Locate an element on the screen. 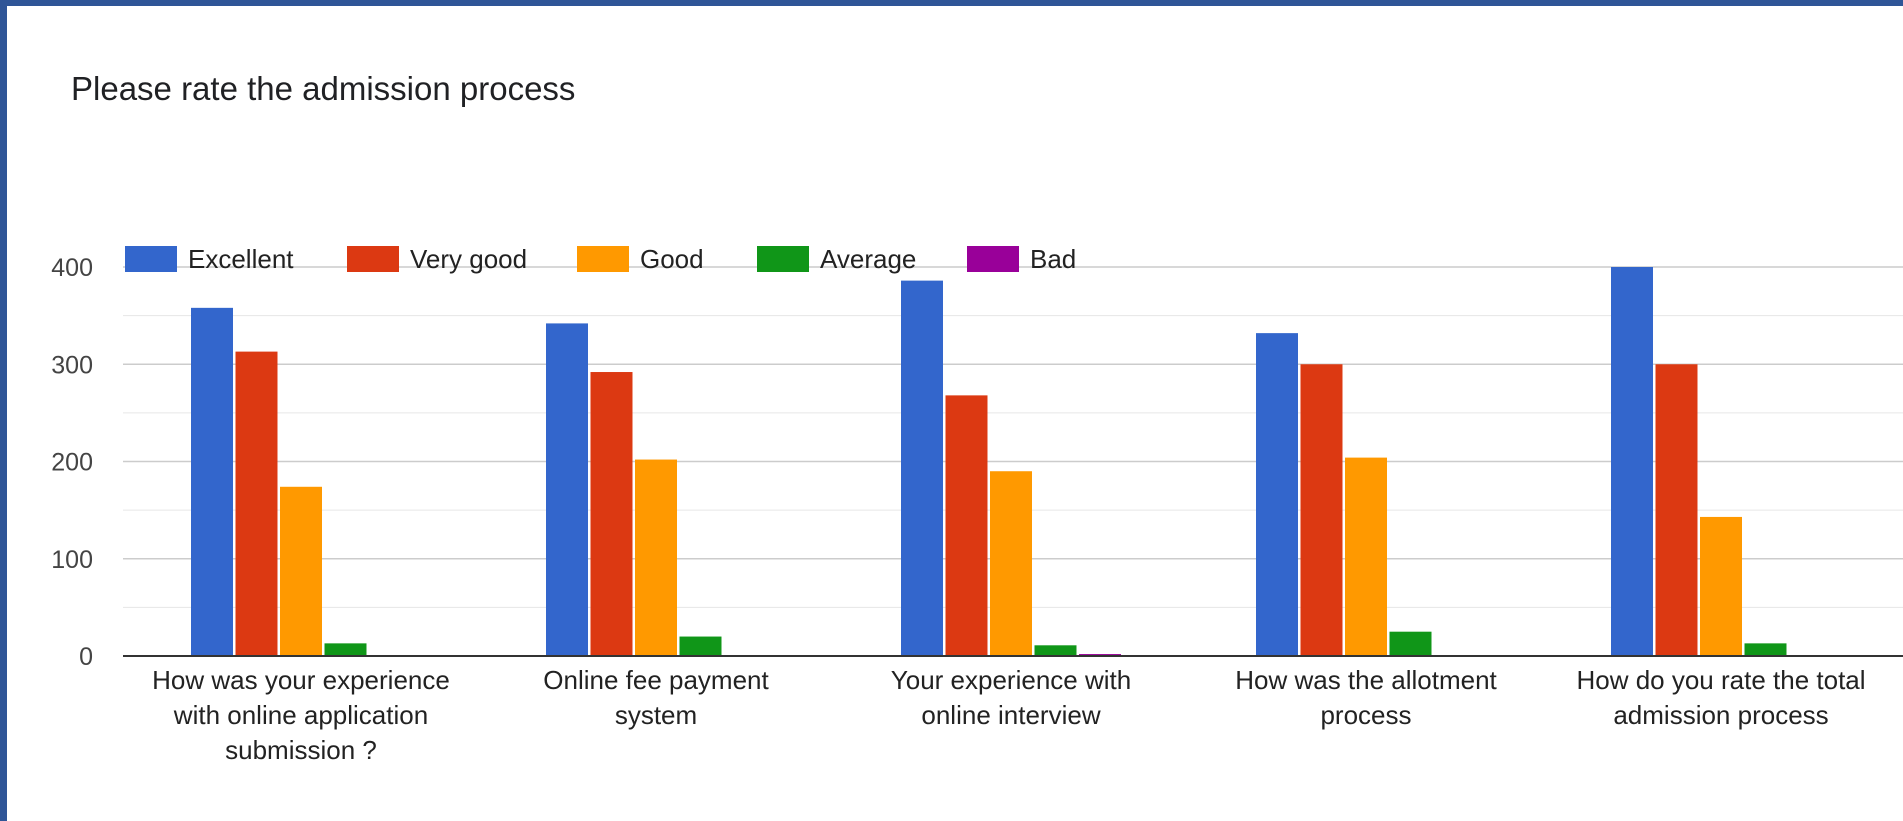 The width and height of the screenshot is (1903, 821). x-tick-label: Your experience with is located at coordinates (1011, 680).